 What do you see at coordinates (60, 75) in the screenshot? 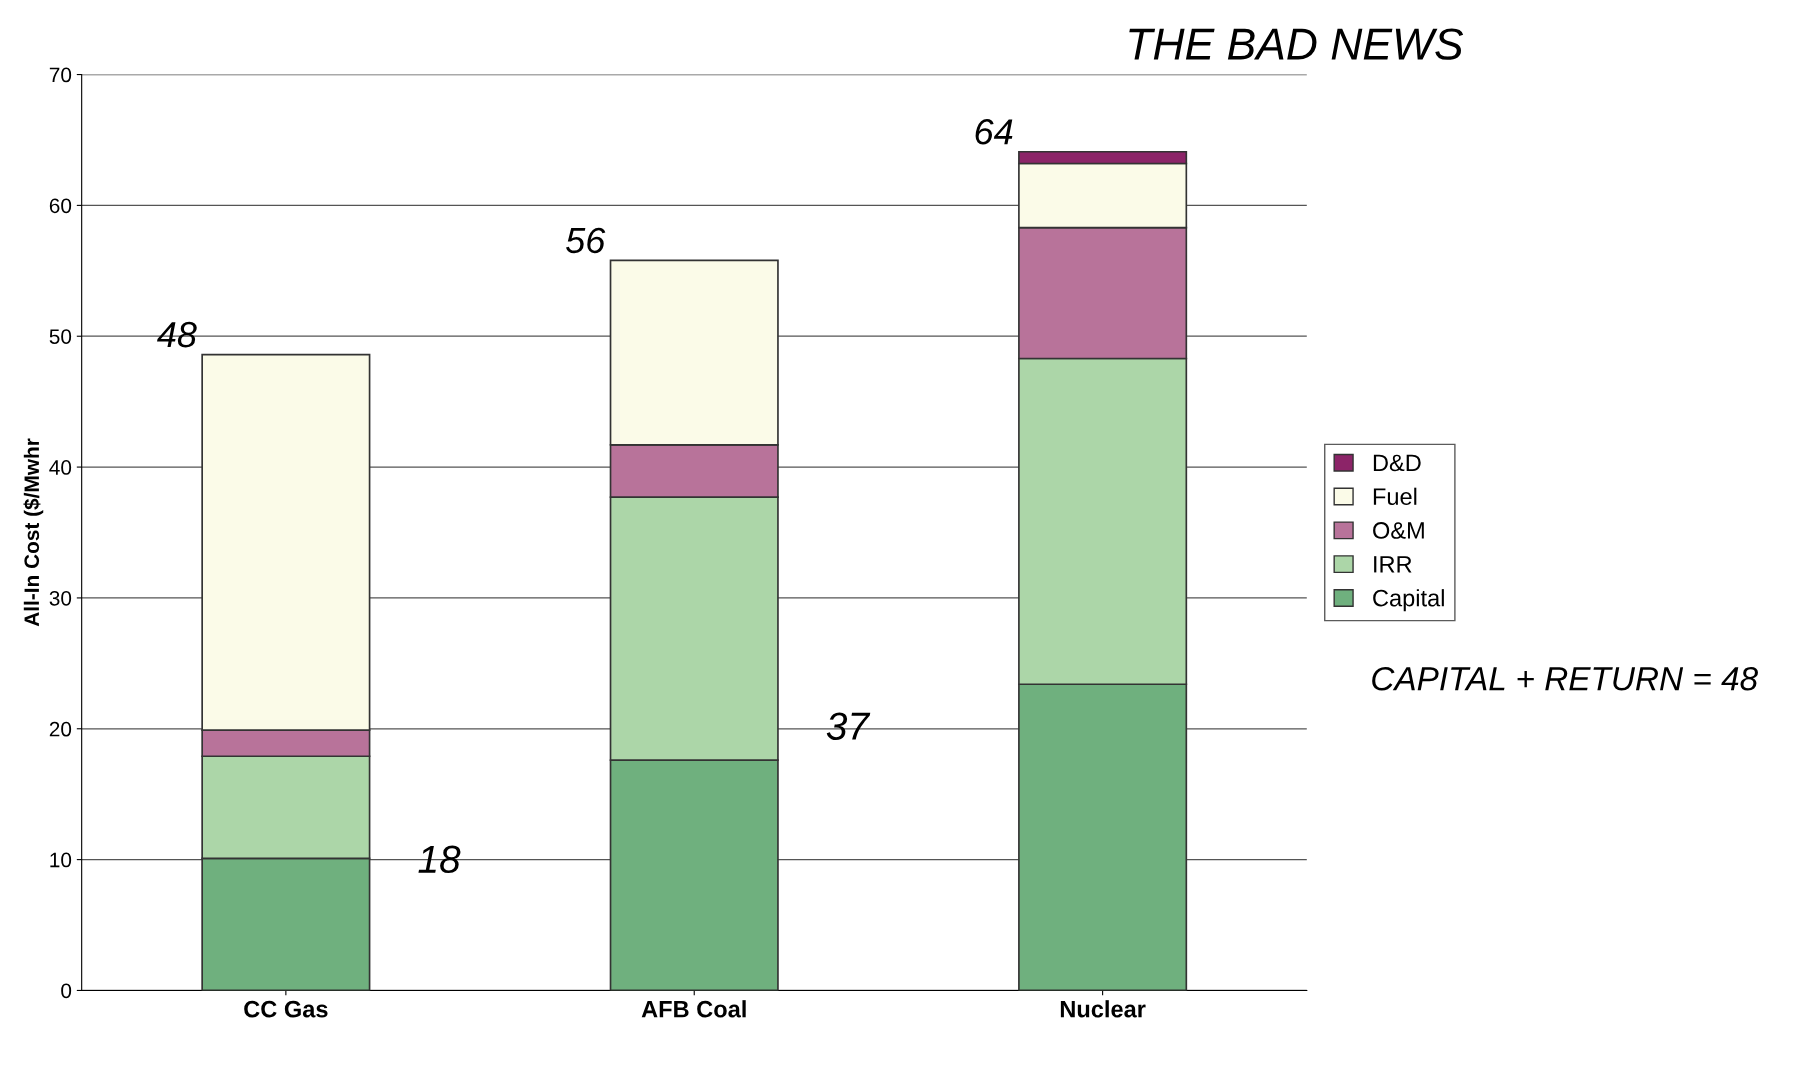
I see `y-tick-label: 70` at bounding box center [60, 75].